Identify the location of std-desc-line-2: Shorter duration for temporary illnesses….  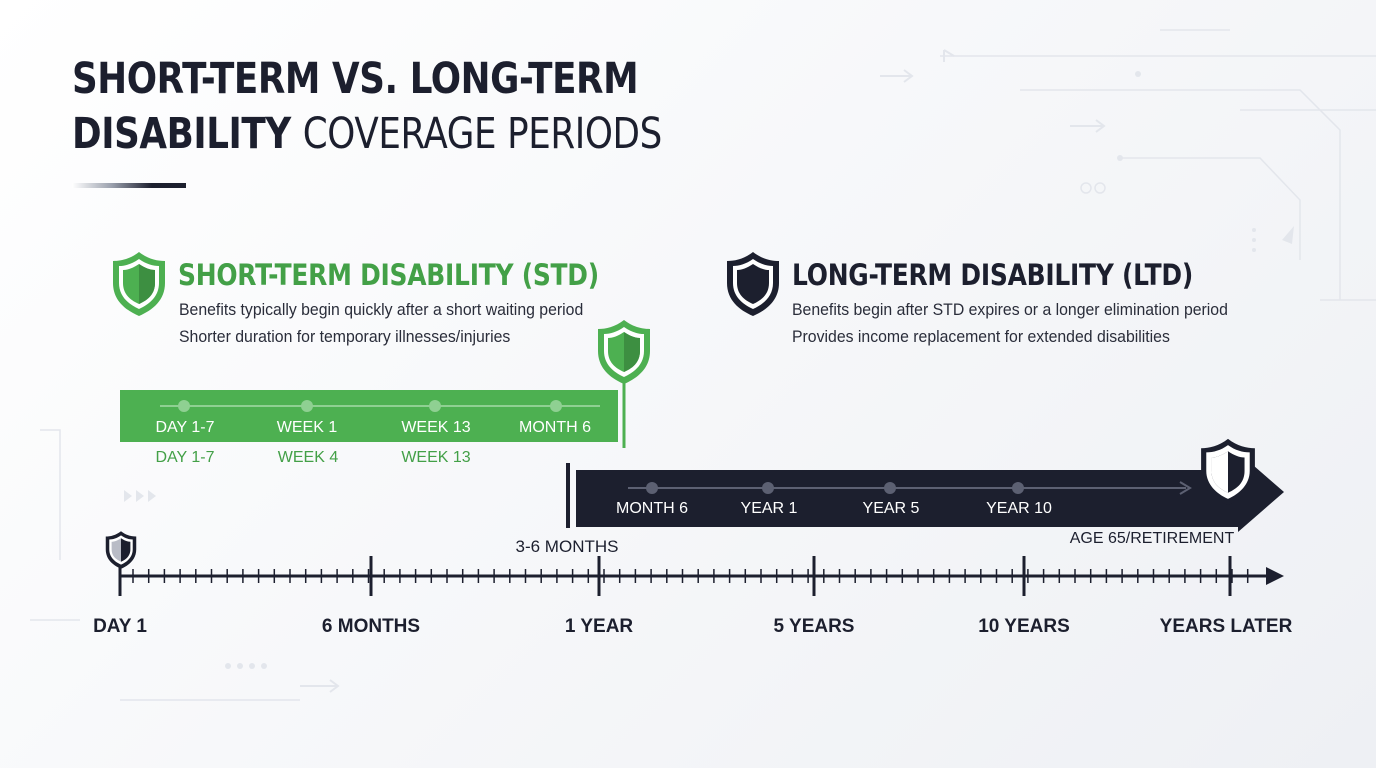
(345, 336).